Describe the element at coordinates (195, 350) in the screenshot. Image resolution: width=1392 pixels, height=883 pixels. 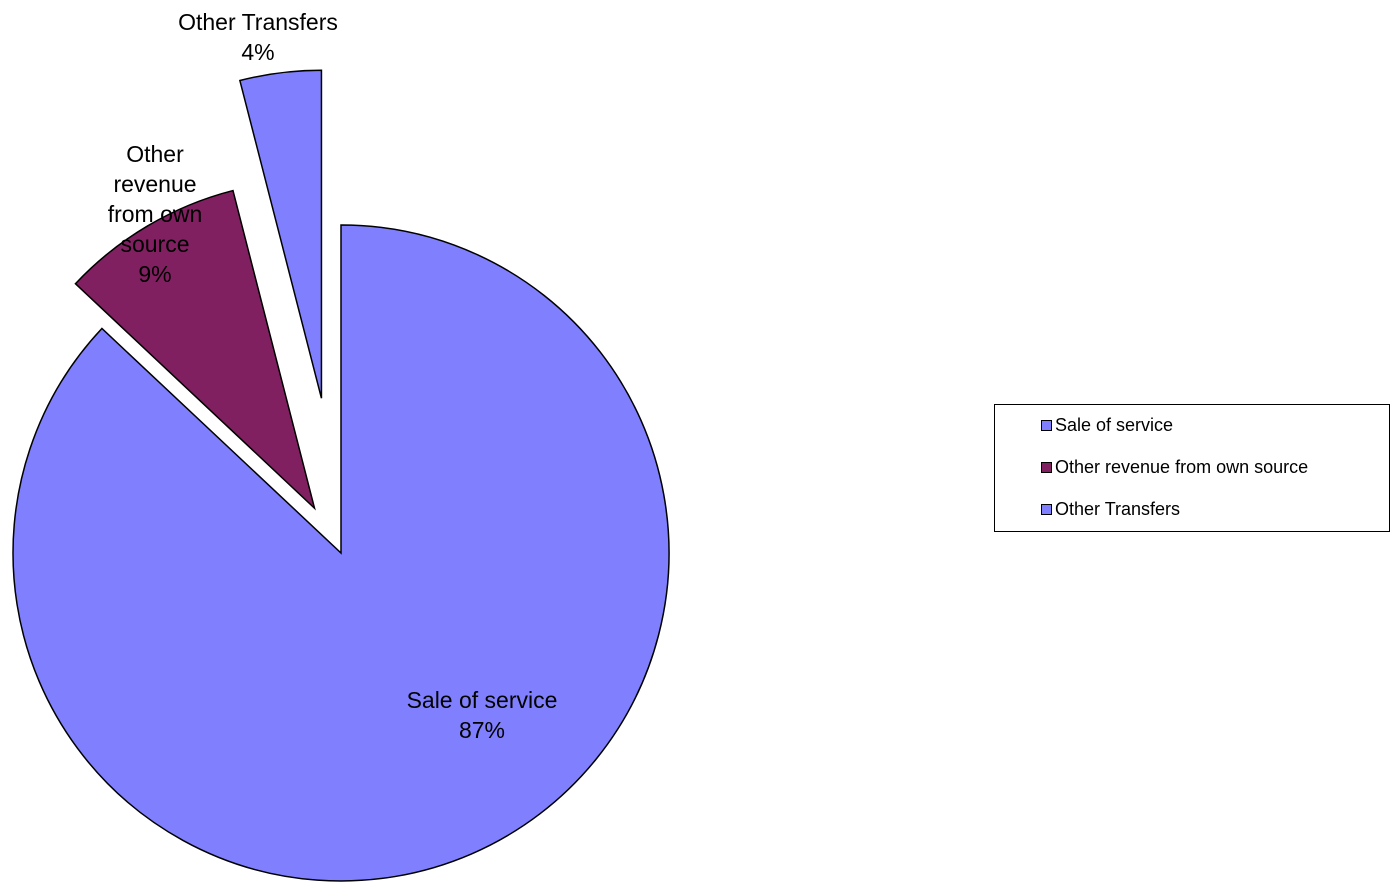
I see `pie-slice-other-revenue` at that location.